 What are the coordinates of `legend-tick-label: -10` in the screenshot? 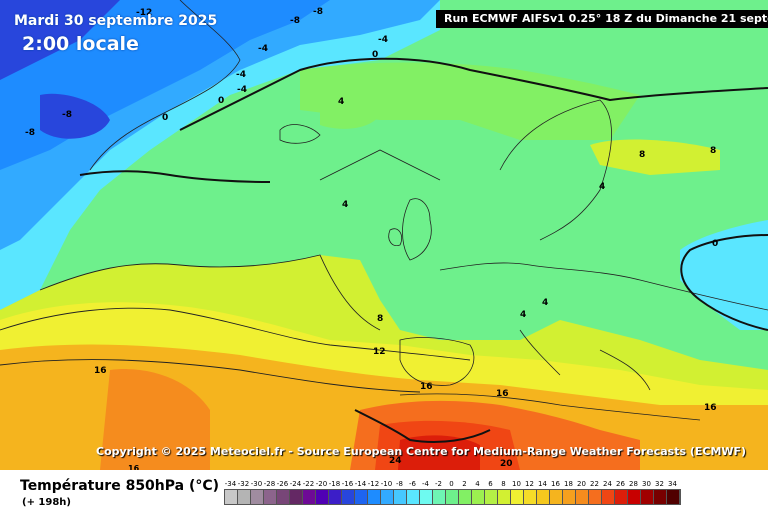 It's located at (386, 484).